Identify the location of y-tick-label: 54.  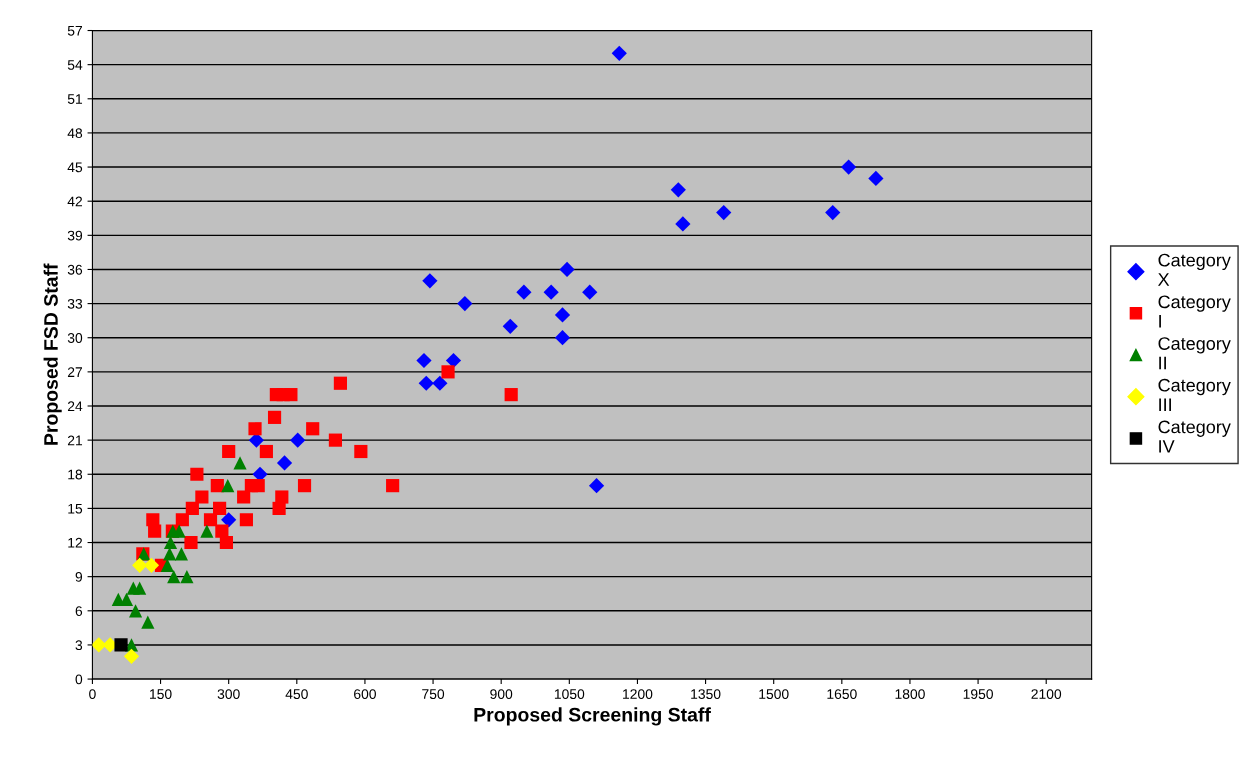
(75, 65).